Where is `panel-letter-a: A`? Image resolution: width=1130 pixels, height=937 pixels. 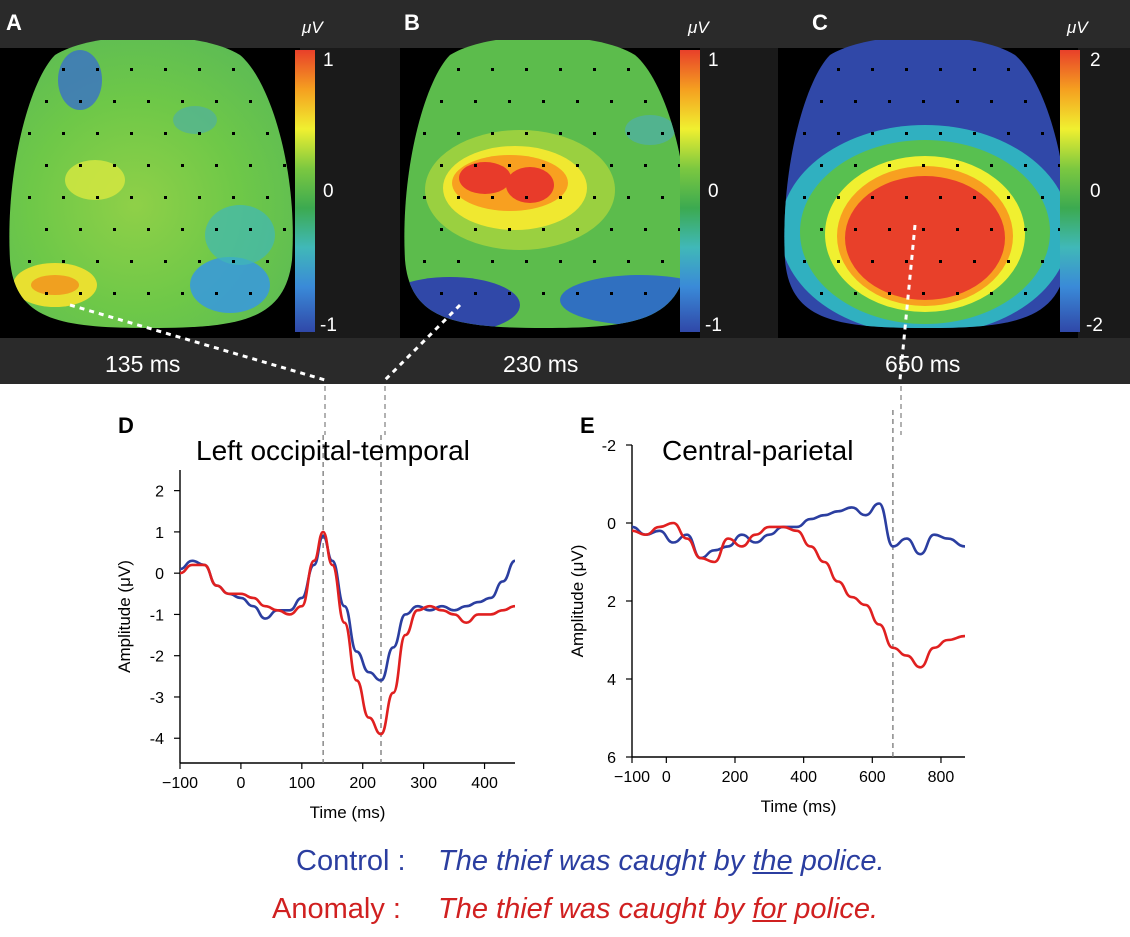
panel-letter-a: A is located at coordinates (14, 22).